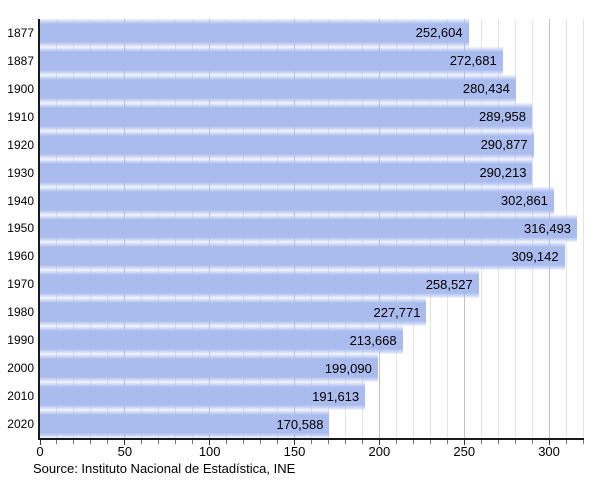 This screenshot has width=600, height=480. Describe the element at coordinates (20, 60) in the screenshot. I see `y-axis-label-1887: 1887` at that location.